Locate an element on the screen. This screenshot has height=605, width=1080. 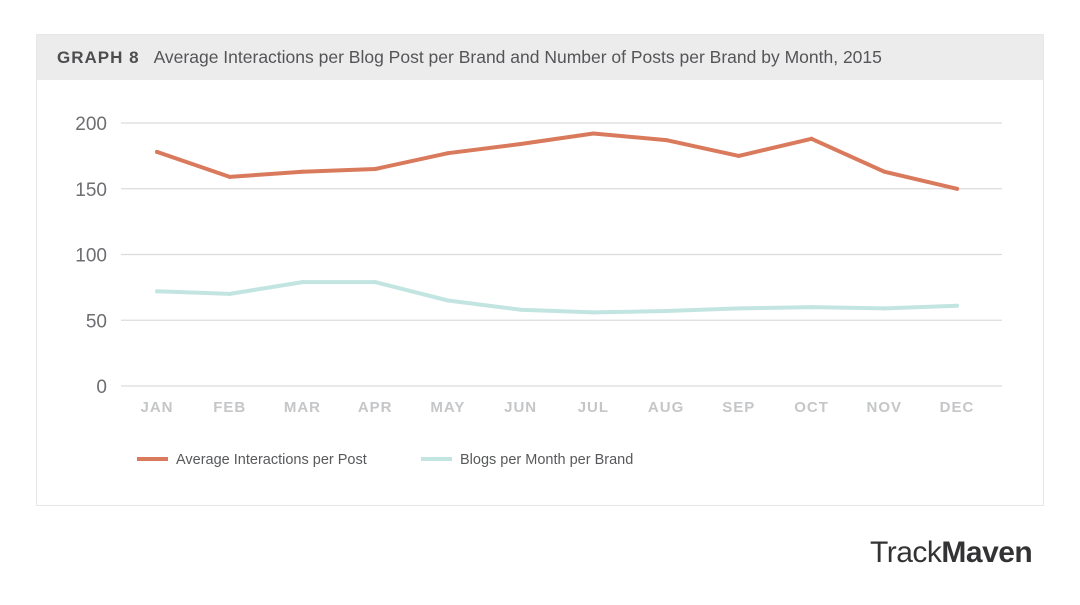
logo-text-bold: Maven is located at coordinates (987, 552).